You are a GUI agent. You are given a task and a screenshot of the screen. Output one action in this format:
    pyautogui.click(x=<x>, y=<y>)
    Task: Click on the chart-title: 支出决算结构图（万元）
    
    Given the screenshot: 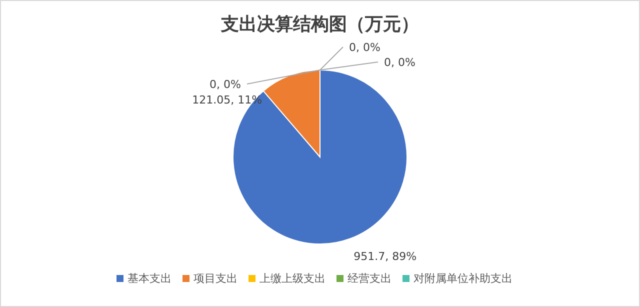 What is the action you would take?
    pyautogui.click(x=319, y=24)
    